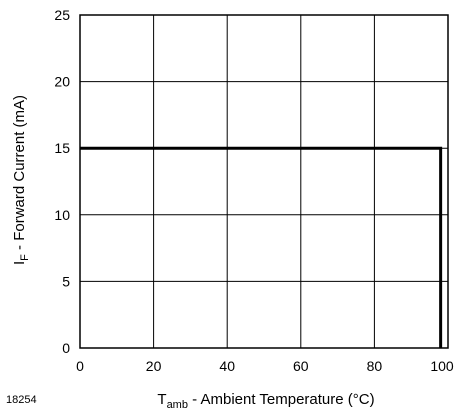 The height and width of the screenshot is (411, 456). Describe the element at coordinates (62, 181) in the screenshot. I see `y-tick-labels: 0 5 10 15 20 25` at that location.